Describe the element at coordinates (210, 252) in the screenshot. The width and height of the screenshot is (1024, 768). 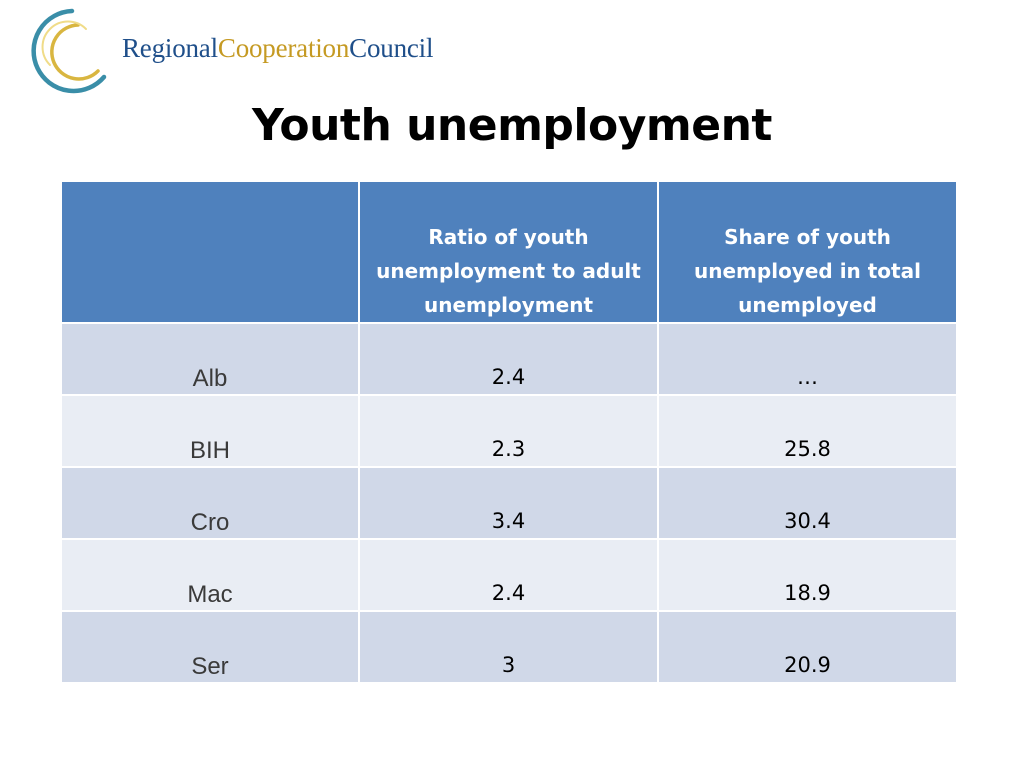
I see `header-cell-country` at that location.